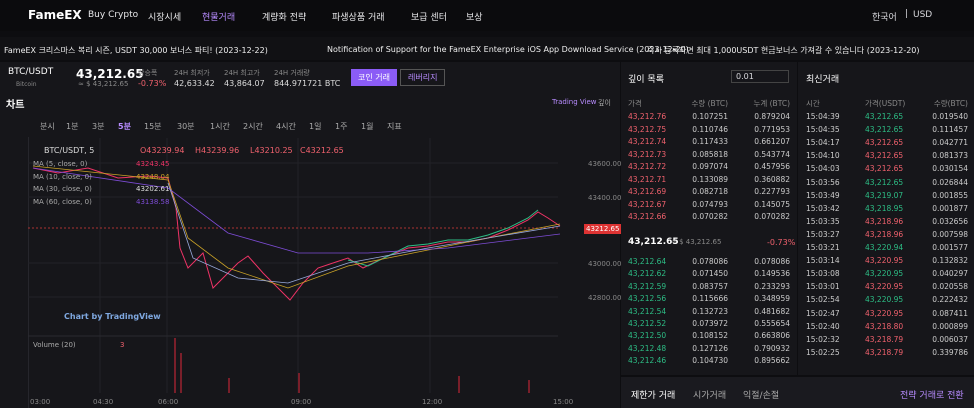  I want to click on time-tick: 06:00, so click(168, 402).